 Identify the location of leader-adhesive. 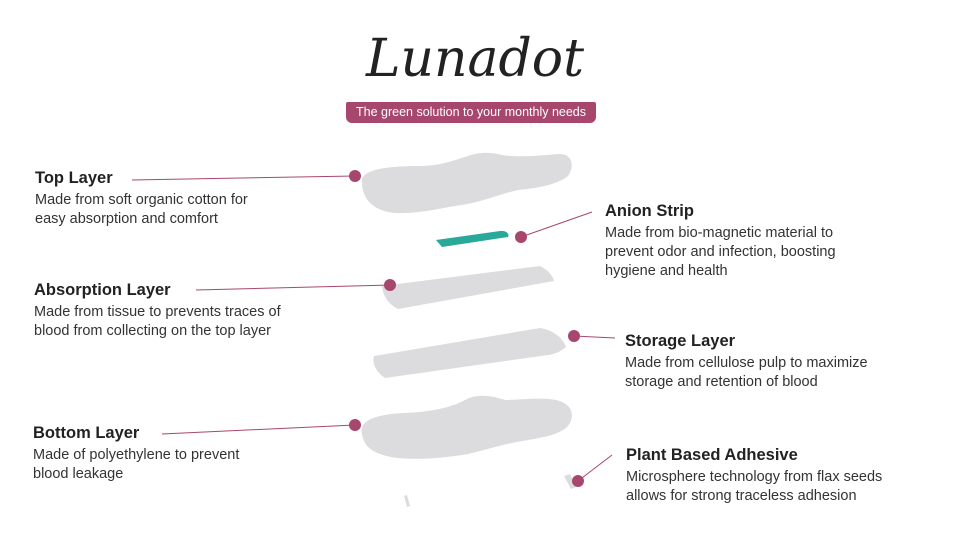
(595, 468).